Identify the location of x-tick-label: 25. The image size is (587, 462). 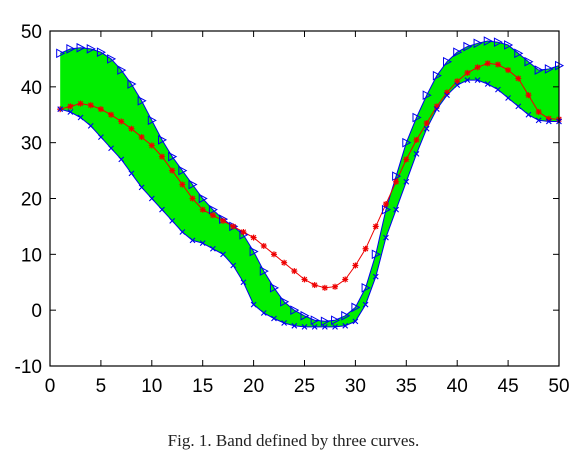
(304, 386).